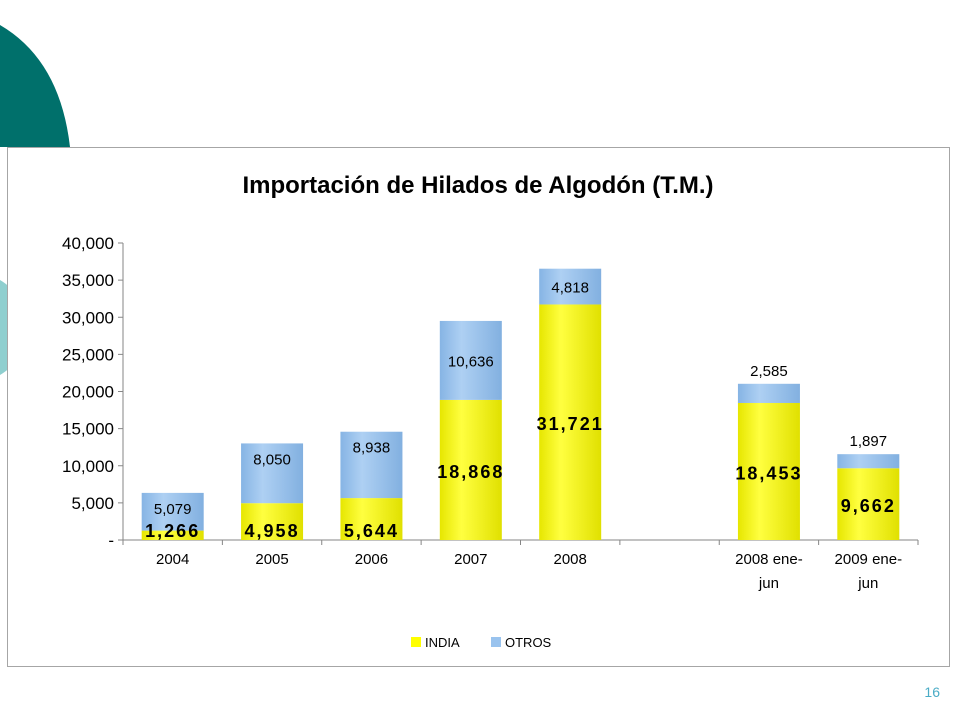  Describe the element at coordinates (442, 642) in the screenshot. I see `legend-label-india: INDIA` at that location.